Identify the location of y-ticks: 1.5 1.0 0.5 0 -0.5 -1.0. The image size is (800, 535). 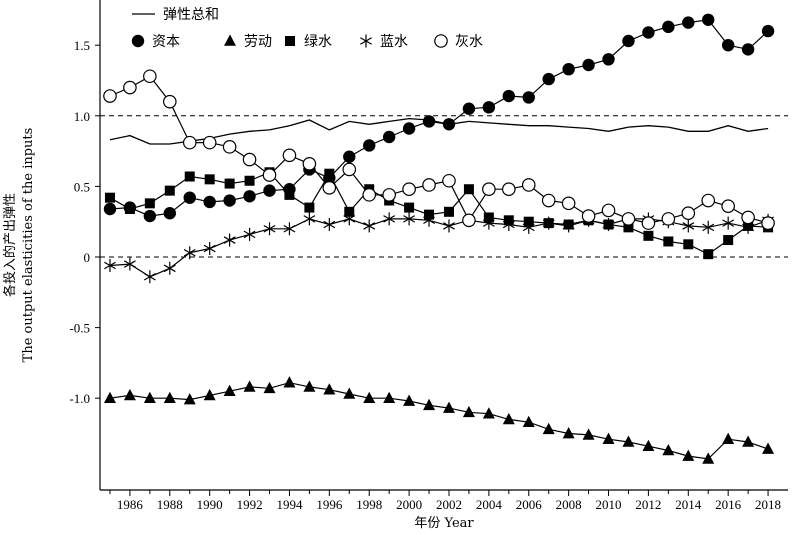
(84, 222).